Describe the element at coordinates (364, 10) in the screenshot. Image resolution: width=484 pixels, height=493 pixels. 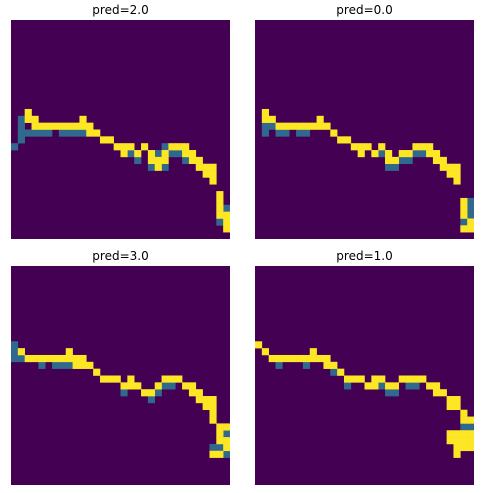
I see `panel-title: pred=0.0` at that location.